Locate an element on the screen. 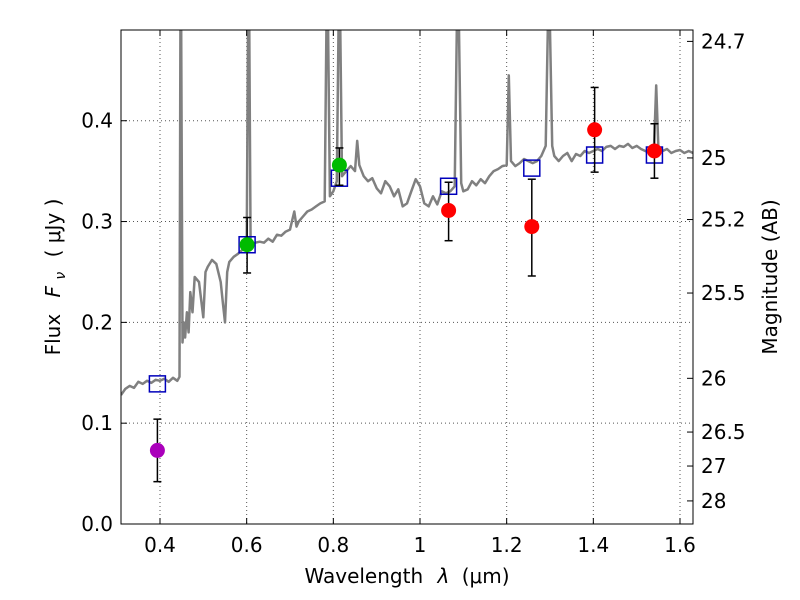  y-tick-label: 0.0 is located at coordinates (97, 524).